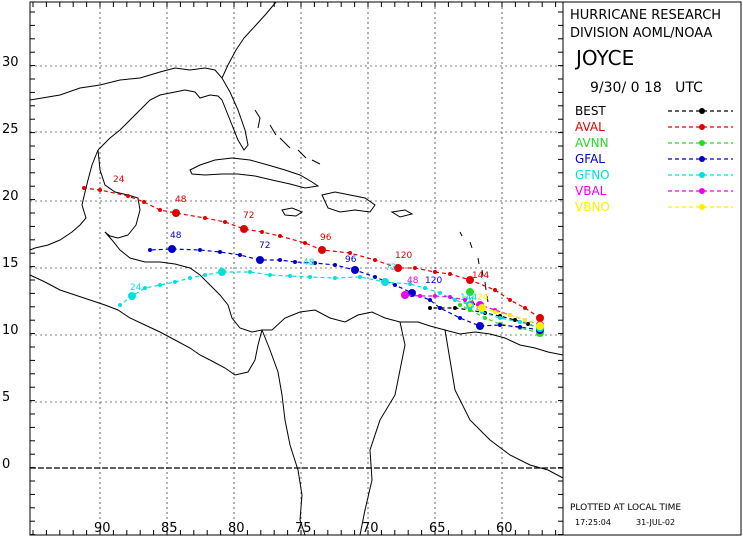 This screenshot has height=537, width=743. I want to click on legend-label: AVAL, so click(590, 127).